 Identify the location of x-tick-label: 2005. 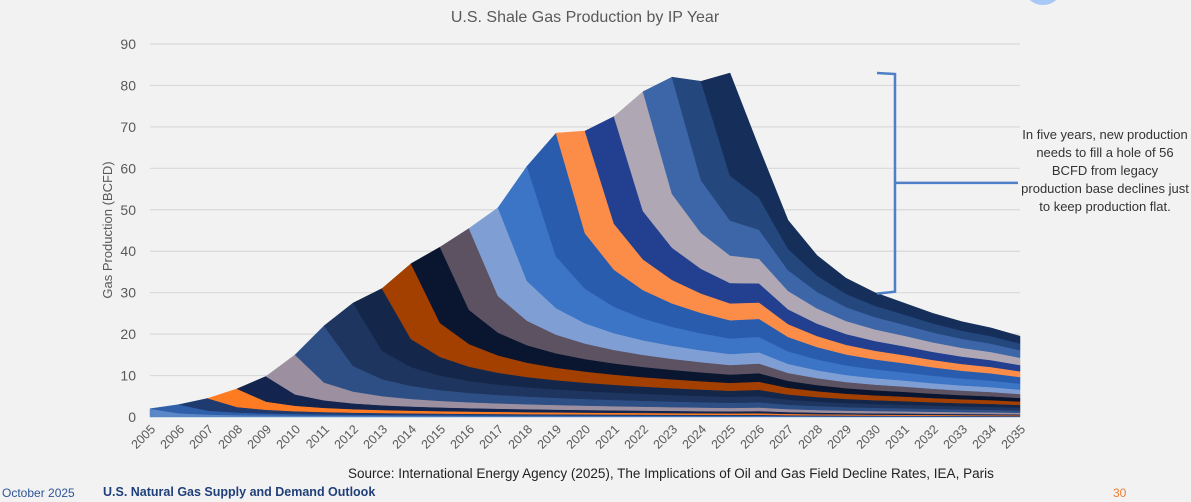
(144, 437).